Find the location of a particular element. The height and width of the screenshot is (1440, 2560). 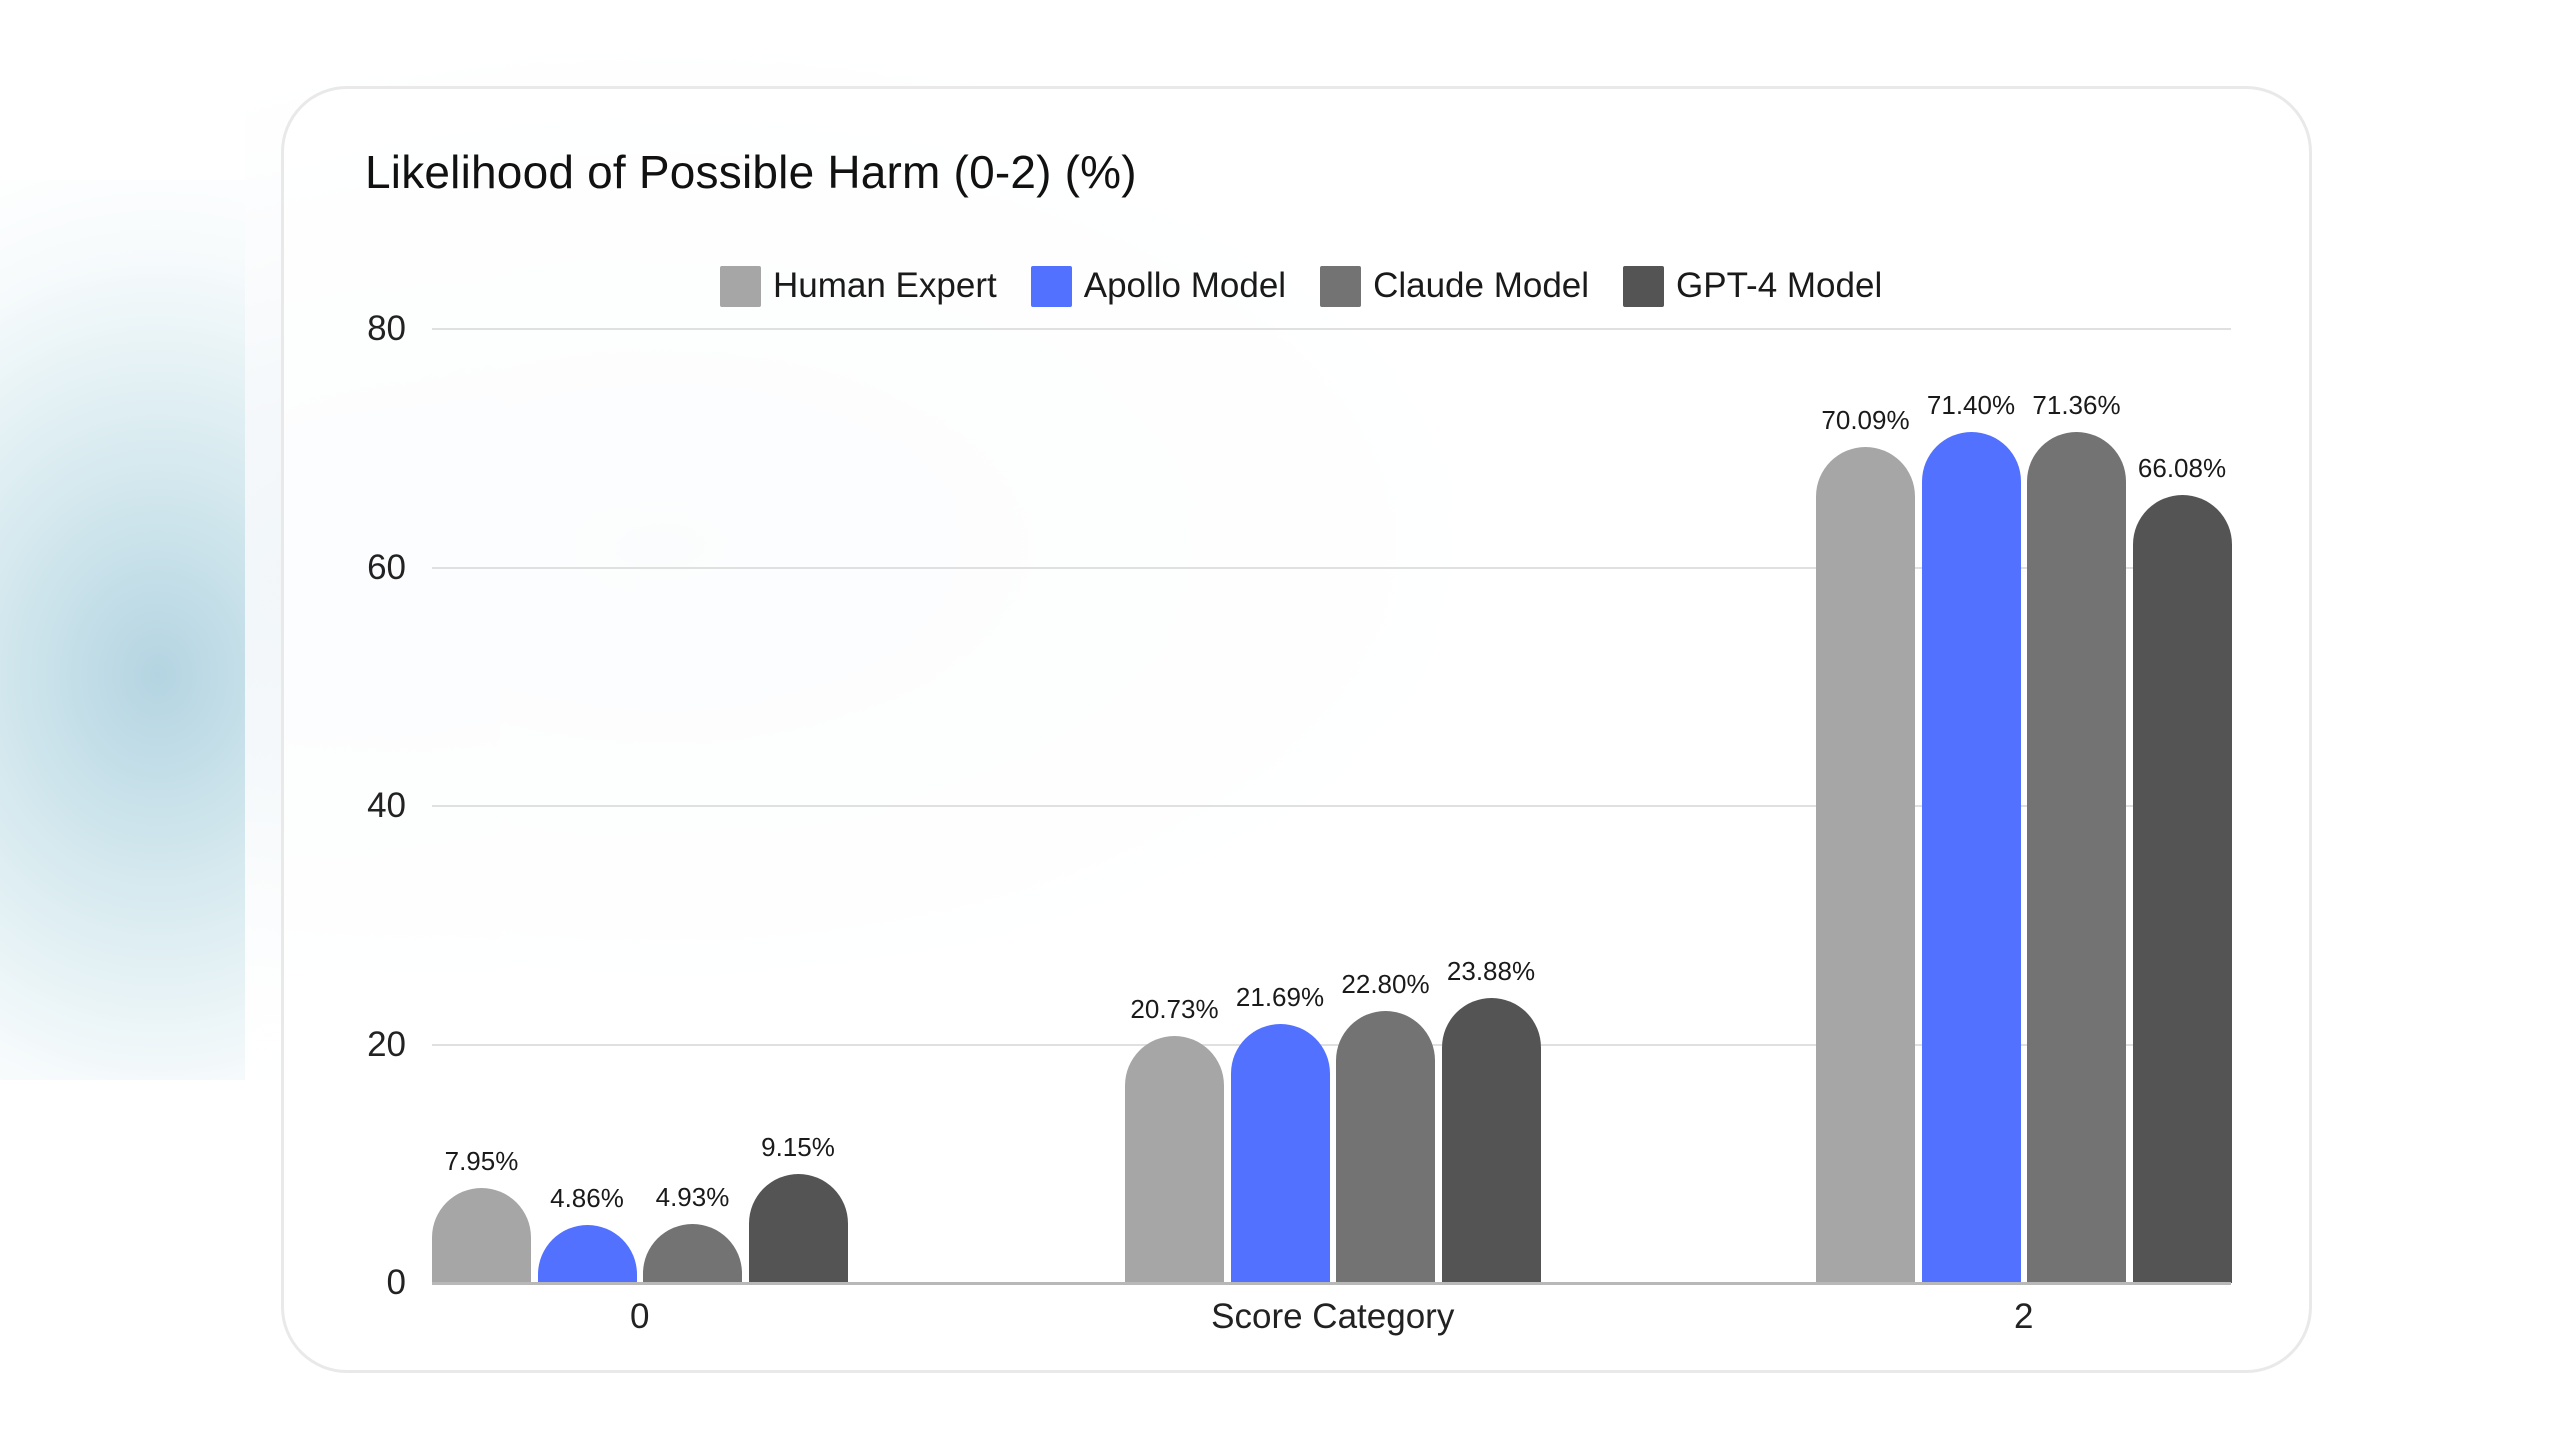

bar-value-label: 70.09% is located at coordinates (1865, 420).